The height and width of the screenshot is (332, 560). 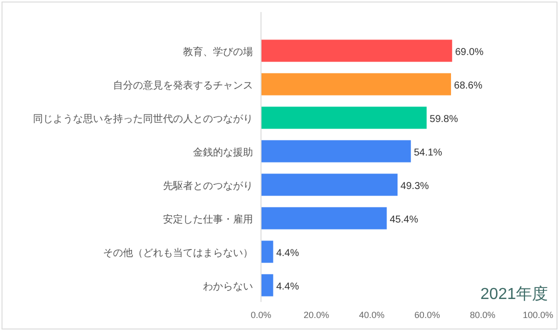 What do you see at coordinates (469, 52) in the screenshot?
I see `data-label: 69.0%` at bounding box center [469, 52].